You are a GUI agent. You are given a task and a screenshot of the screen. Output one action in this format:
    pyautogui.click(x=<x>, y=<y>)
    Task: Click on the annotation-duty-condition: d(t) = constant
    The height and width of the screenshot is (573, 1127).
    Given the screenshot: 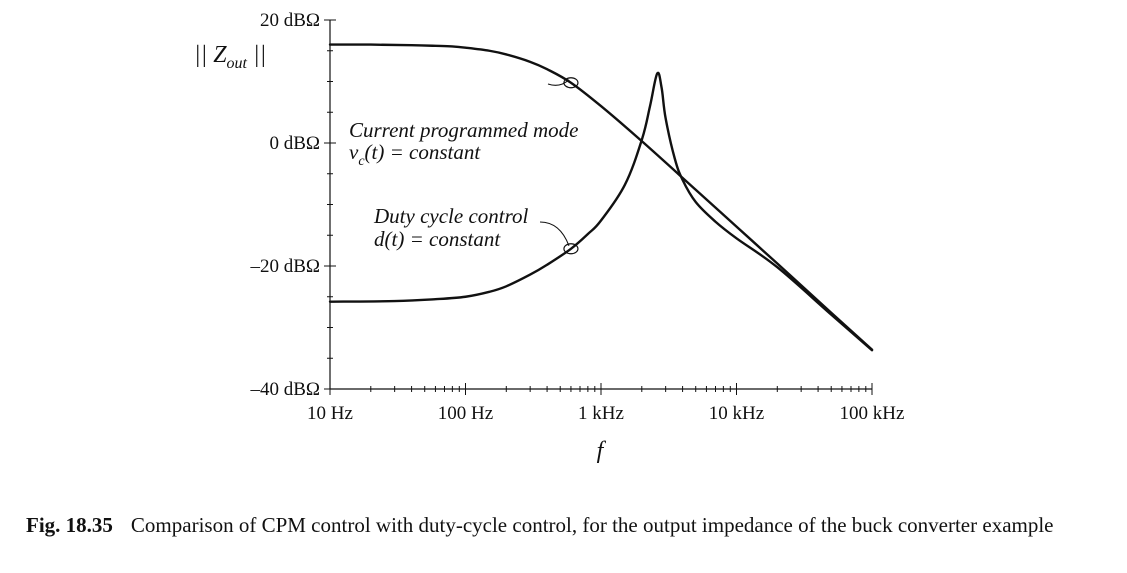 What is the action you would take?
    pyautogui.click(x=437, y=239)
    